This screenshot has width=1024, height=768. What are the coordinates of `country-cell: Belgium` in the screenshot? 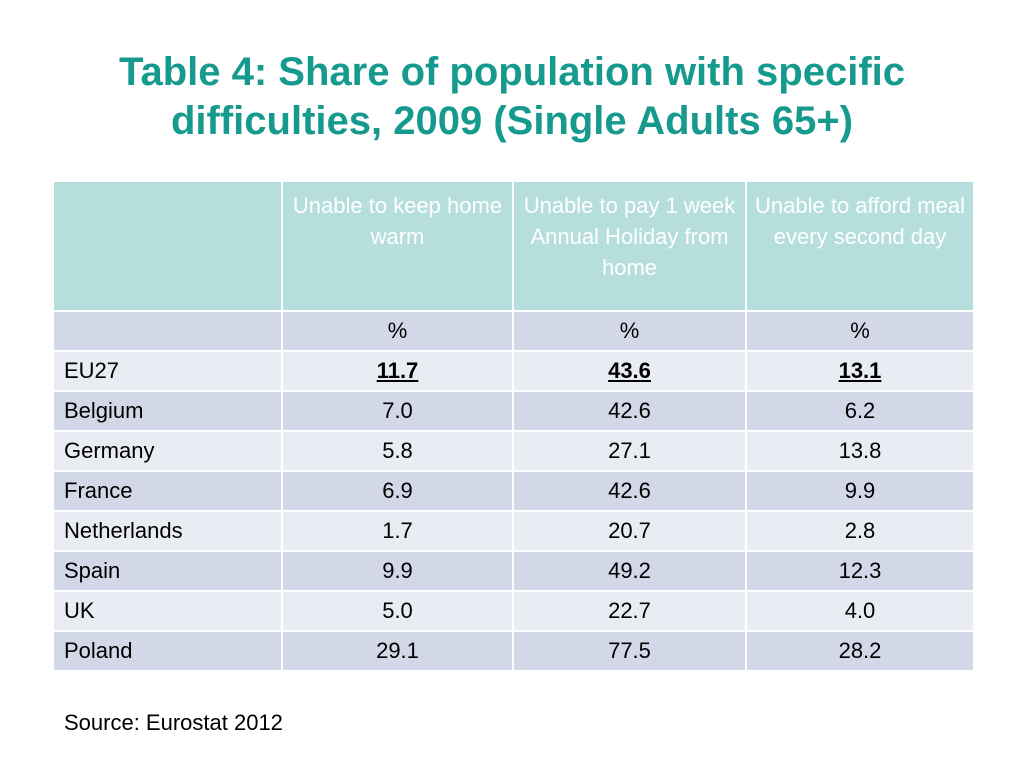 It's located at (167, 411).